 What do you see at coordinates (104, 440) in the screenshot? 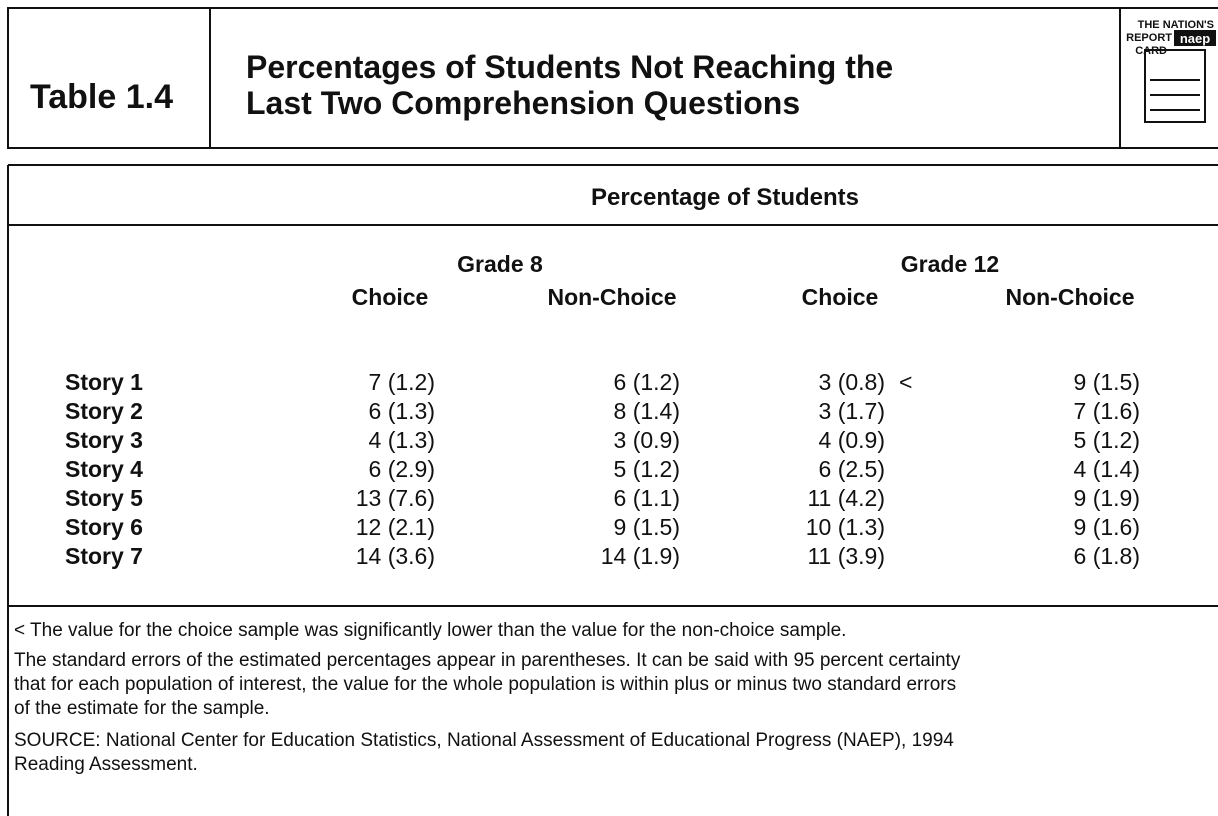
I see `row-label: Story 3` at bounding box center [104, 440].